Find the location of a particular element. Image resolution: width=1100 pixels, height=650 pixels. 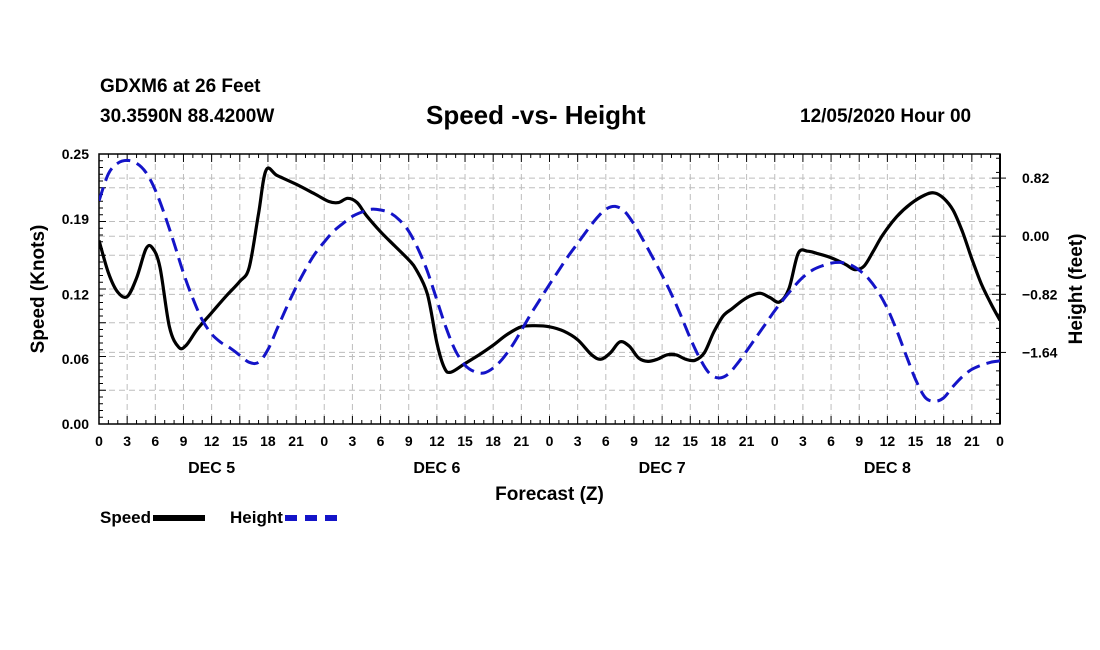

legend-height-swatch is located at coordinates (310, 518).